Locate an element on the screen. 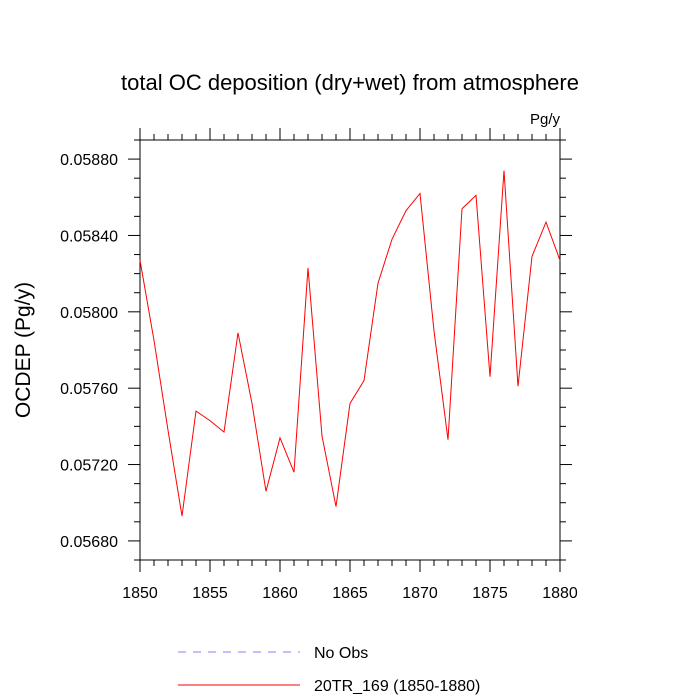 The height and width of the screenshot is (700, 700). legend: No Obs 20TR_169 (1850-1880) is located at coordinates (329, 670).